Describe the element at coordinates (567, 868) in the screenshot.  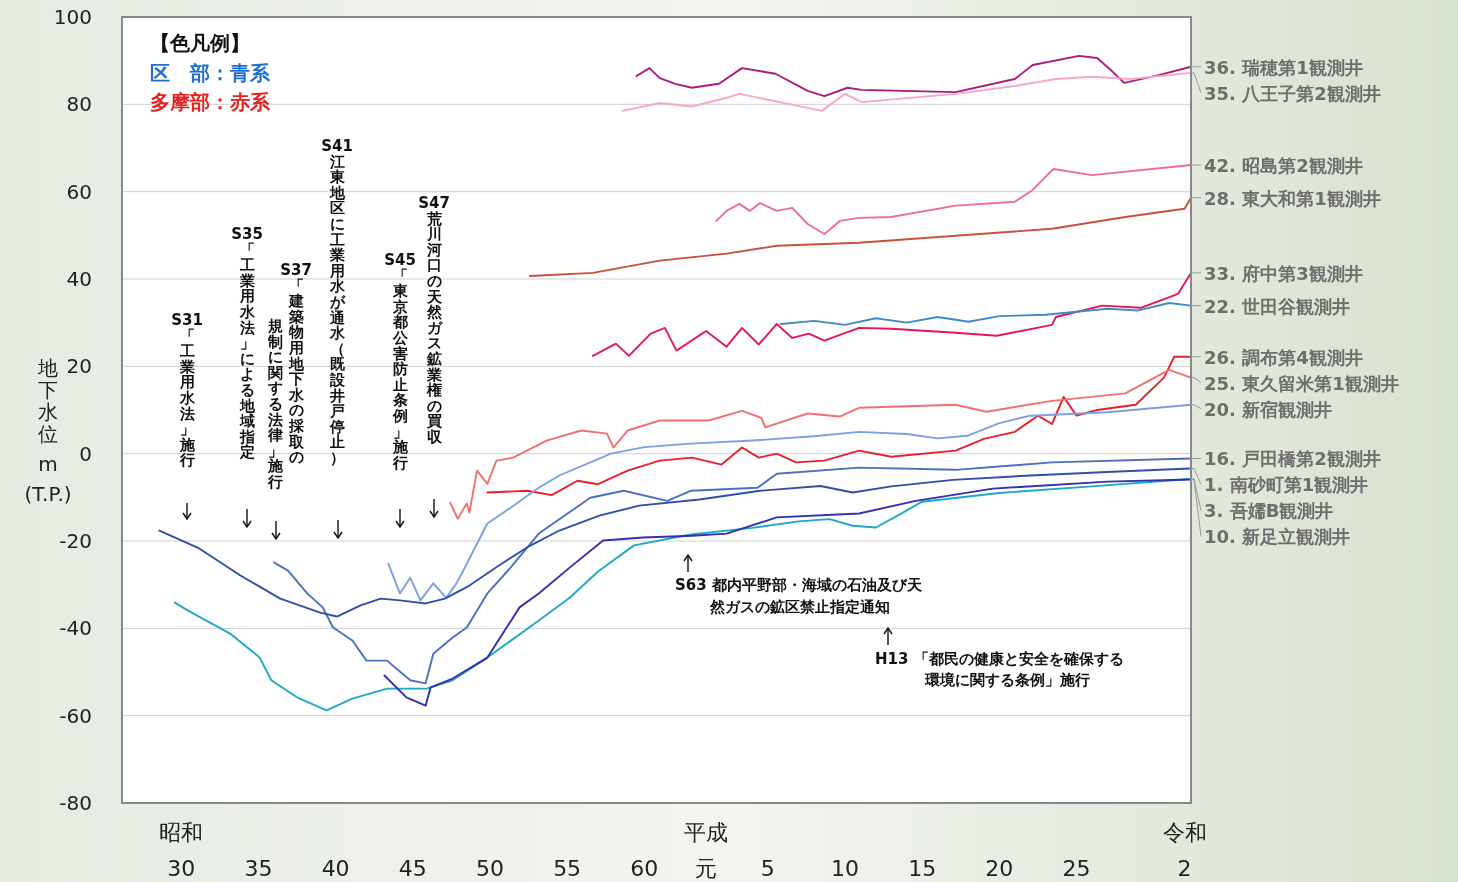
I see `x-tick-label: 55` at that location.